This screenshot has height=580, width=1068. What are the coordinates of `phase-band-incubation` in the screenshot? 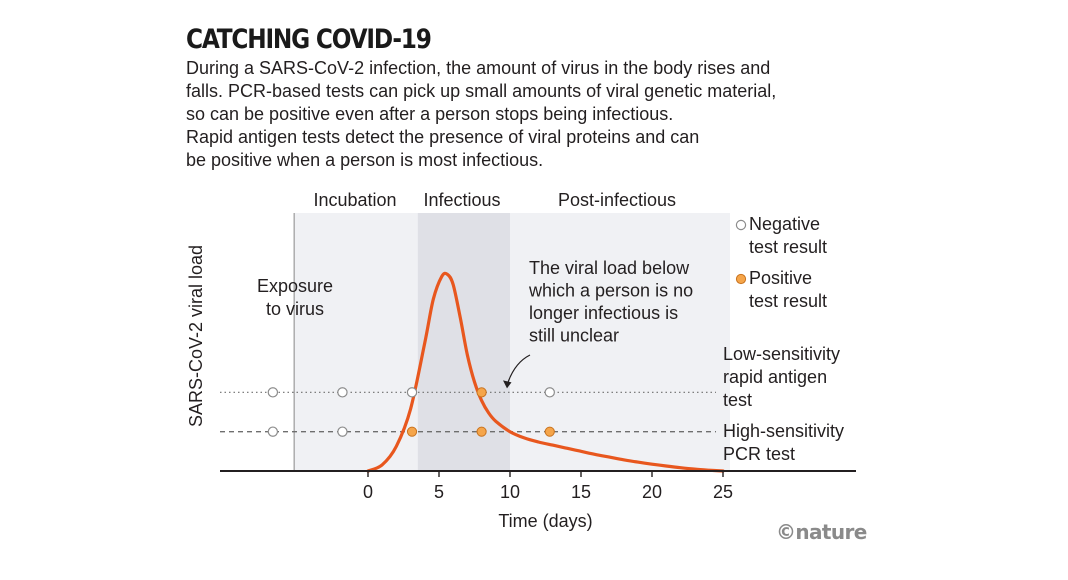 It's located at (356, 342).